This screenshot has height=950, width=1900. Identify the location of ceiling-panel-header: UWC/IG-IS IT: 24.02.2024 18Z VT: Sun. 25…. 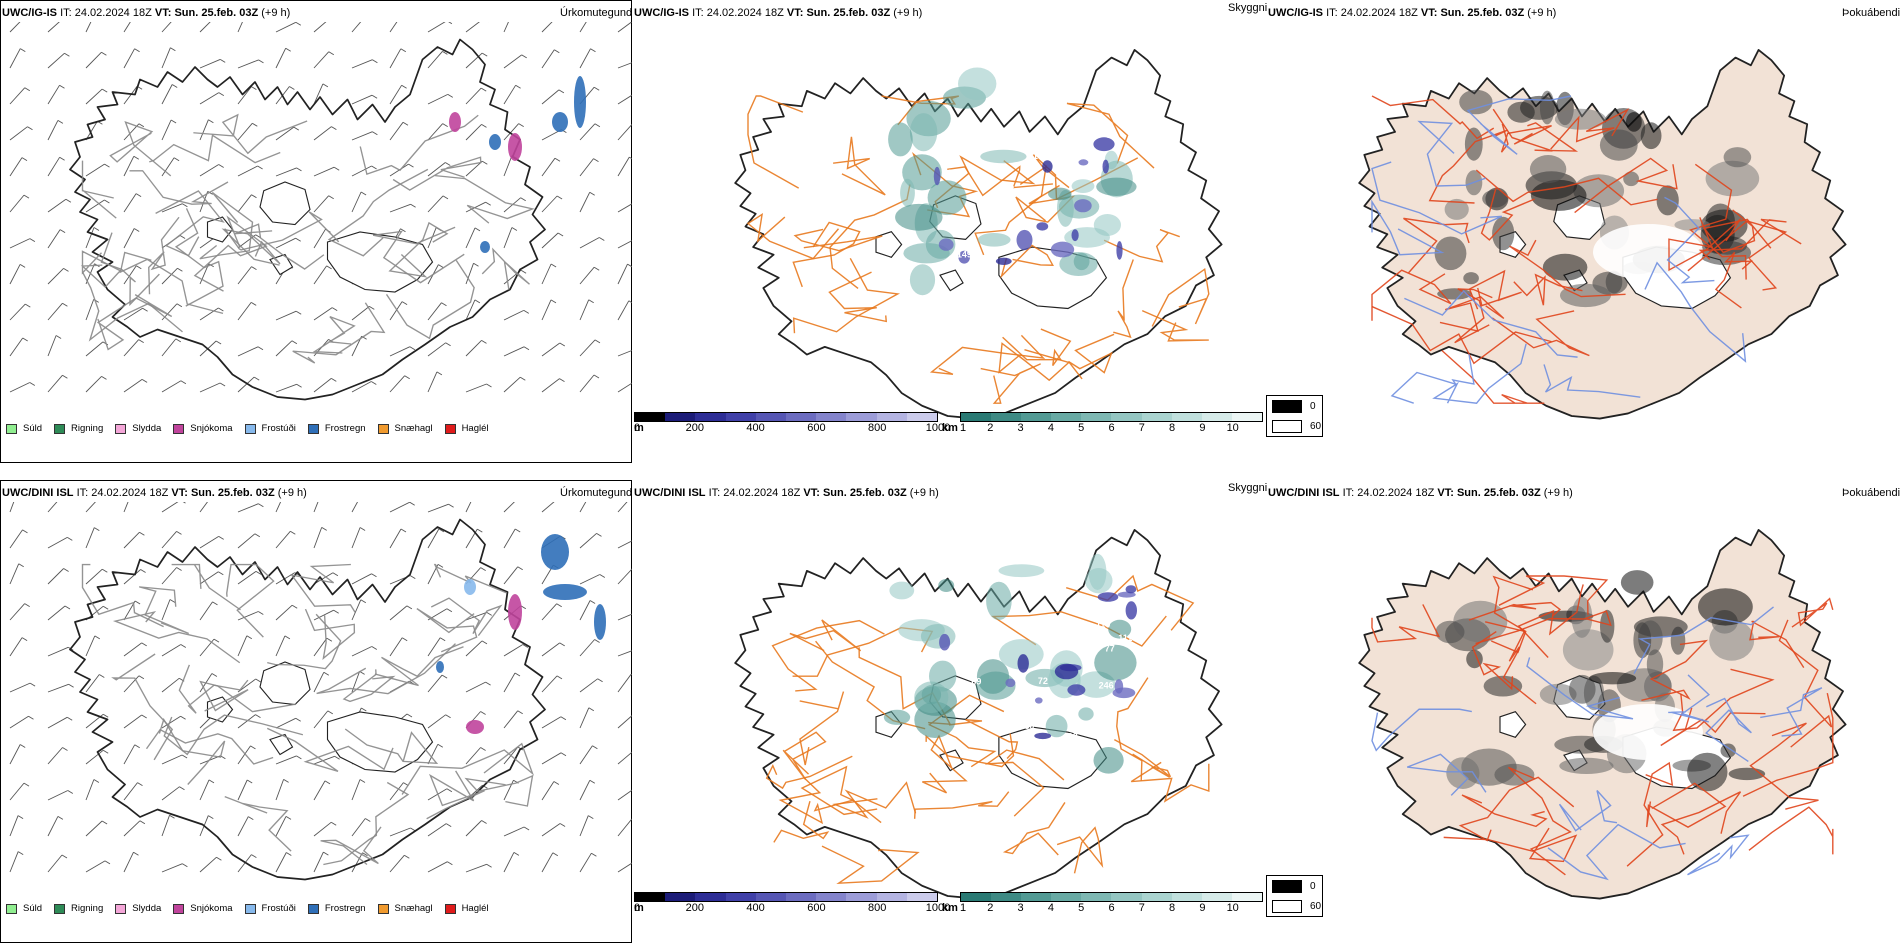
(778, 13).